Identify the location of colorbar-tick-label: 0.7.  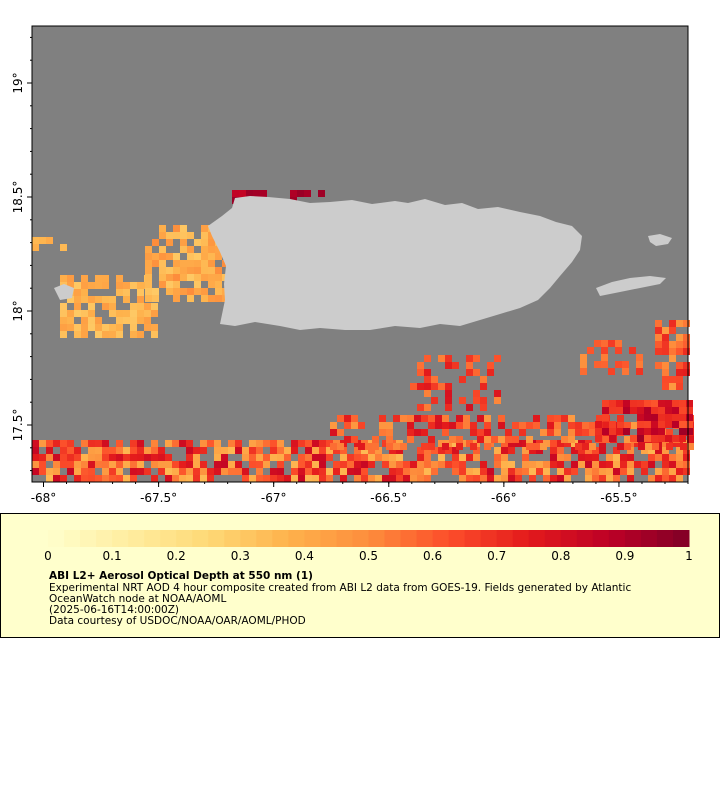
(496, 556).